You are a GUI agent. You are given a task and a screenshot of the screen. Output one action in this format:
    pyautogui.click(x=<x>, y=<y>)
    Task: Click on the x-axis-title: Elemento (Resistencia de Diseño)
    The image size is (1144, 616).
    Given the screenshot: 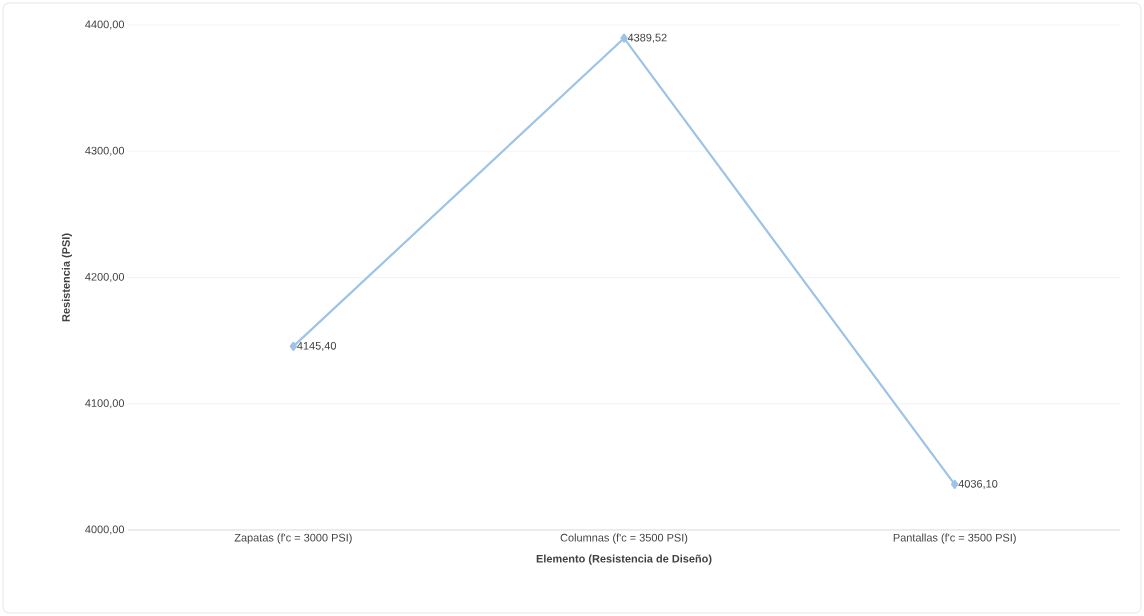 What is the action you would take?
    pyautogui.click(x=624, y=559)
    